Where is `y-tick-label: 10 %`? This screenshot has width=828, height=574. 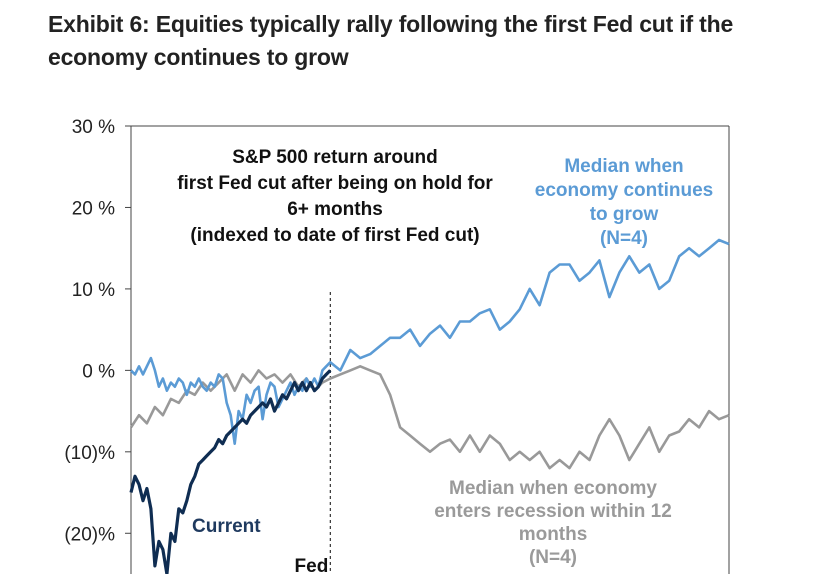 y-tick-label: 10 % is located at coordinates (93, 290).